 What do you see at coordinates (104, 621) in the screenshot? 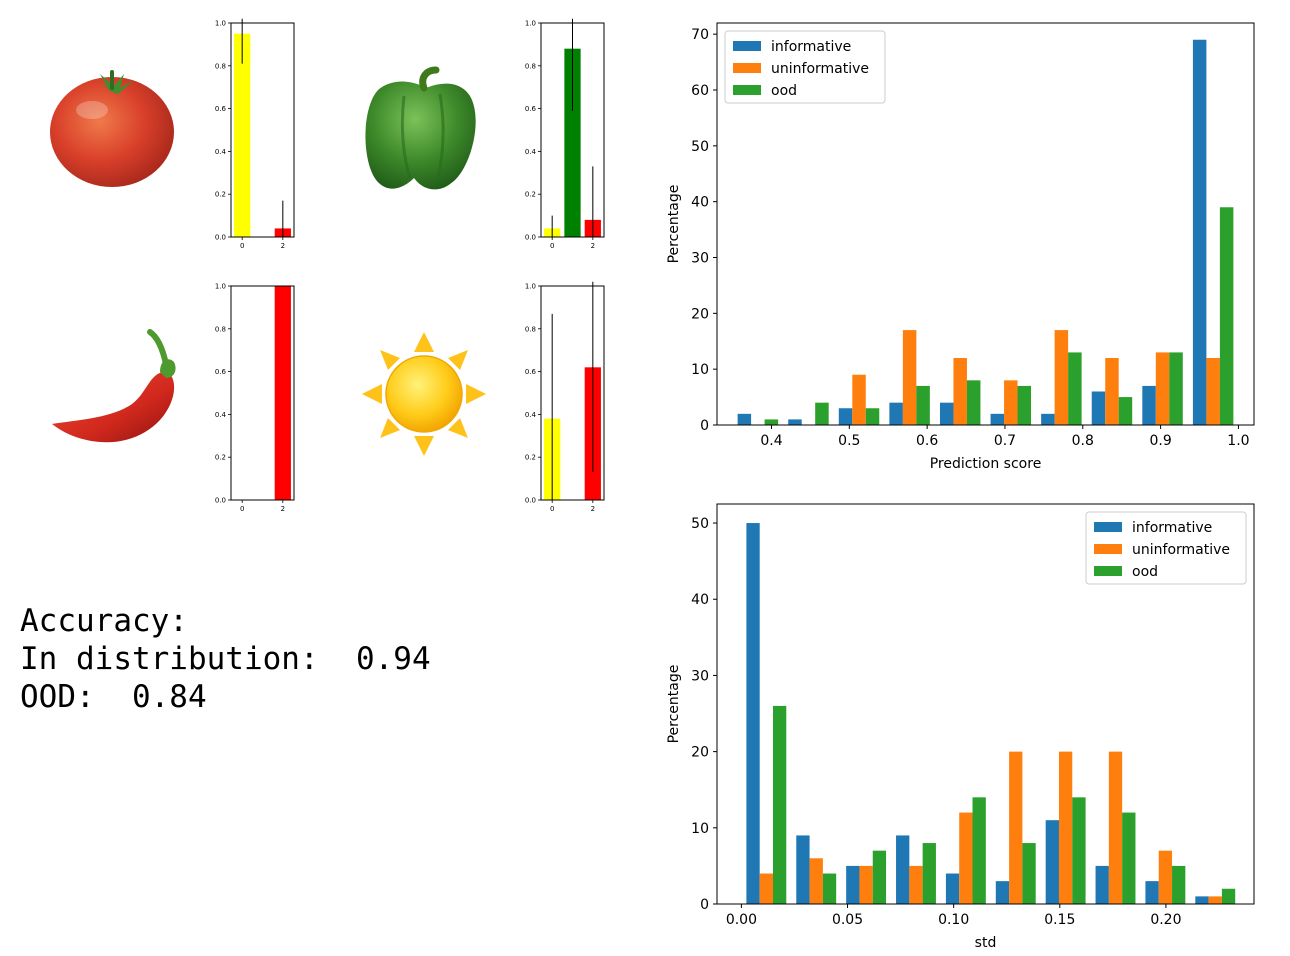
I see `accuracy-heading: Accuracy:` at bounding box center [104, 621].